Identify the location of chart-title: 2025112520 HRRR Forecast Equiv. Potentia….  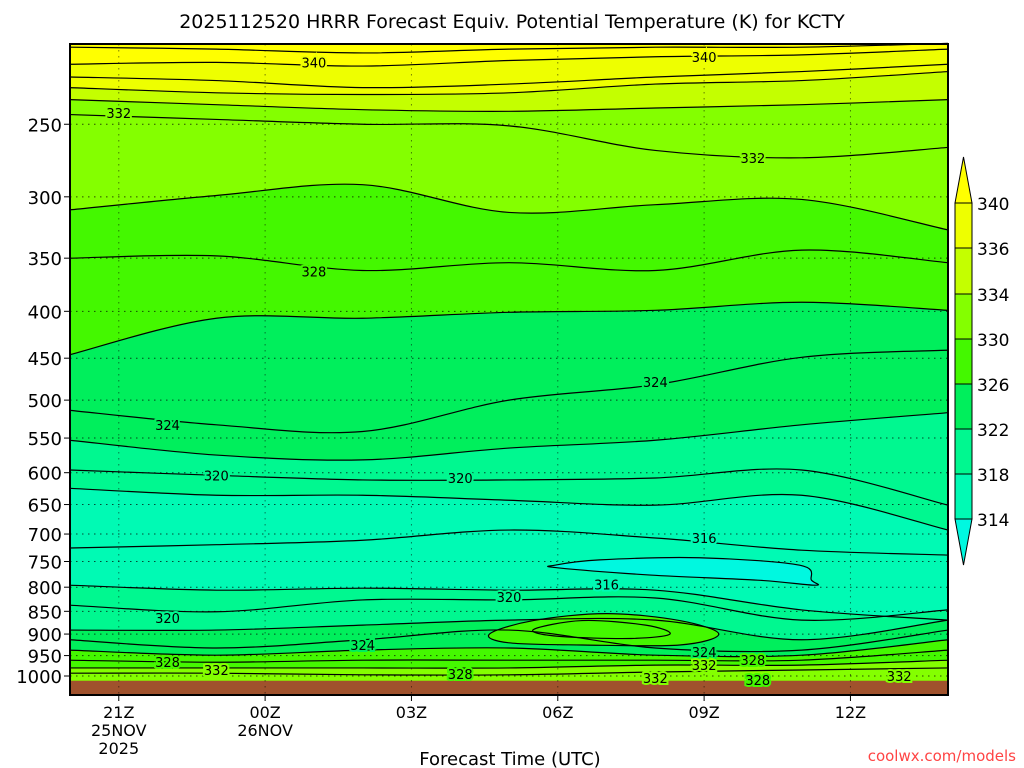
(512, 22).